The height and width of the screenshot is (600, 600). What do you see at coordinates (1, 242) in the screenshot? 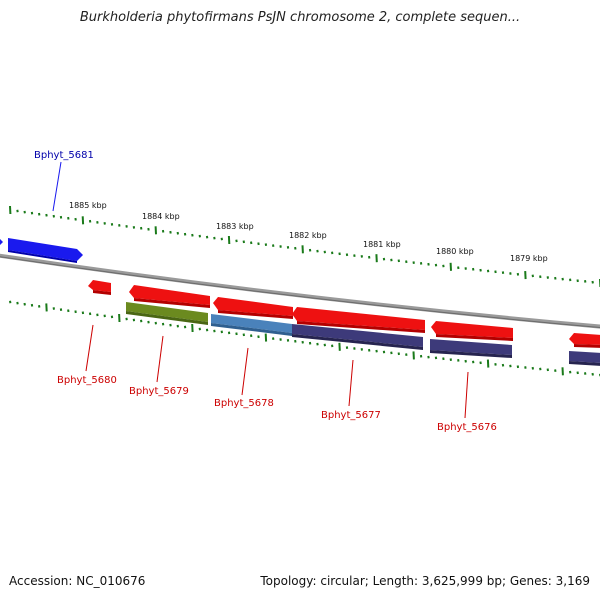
I see `gene-partial-left` at bounding box center [1, 242].